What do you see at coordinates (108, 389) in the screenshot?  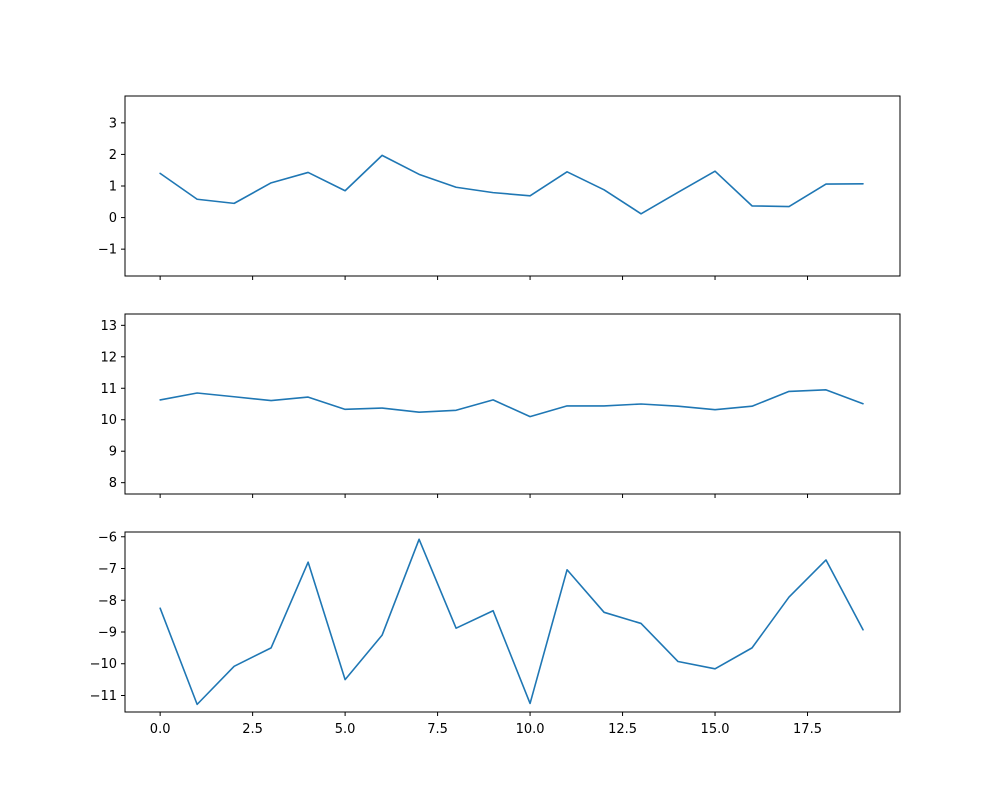 I see `y-tick-label: 11` at bounding box center [108, 389].